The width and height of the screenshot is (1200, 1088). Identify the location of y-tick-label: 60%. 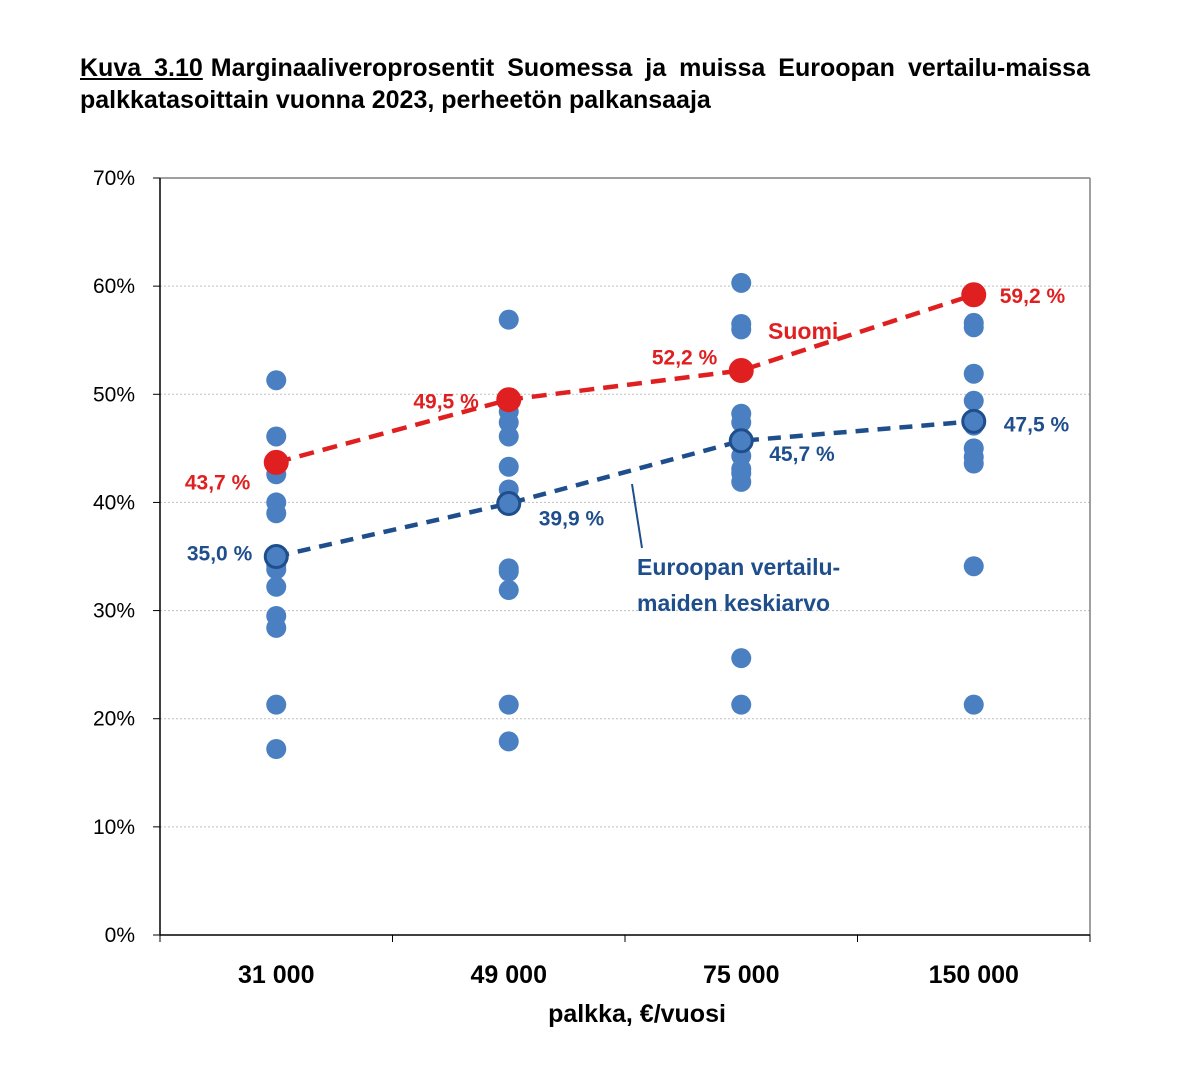
(114, 286).